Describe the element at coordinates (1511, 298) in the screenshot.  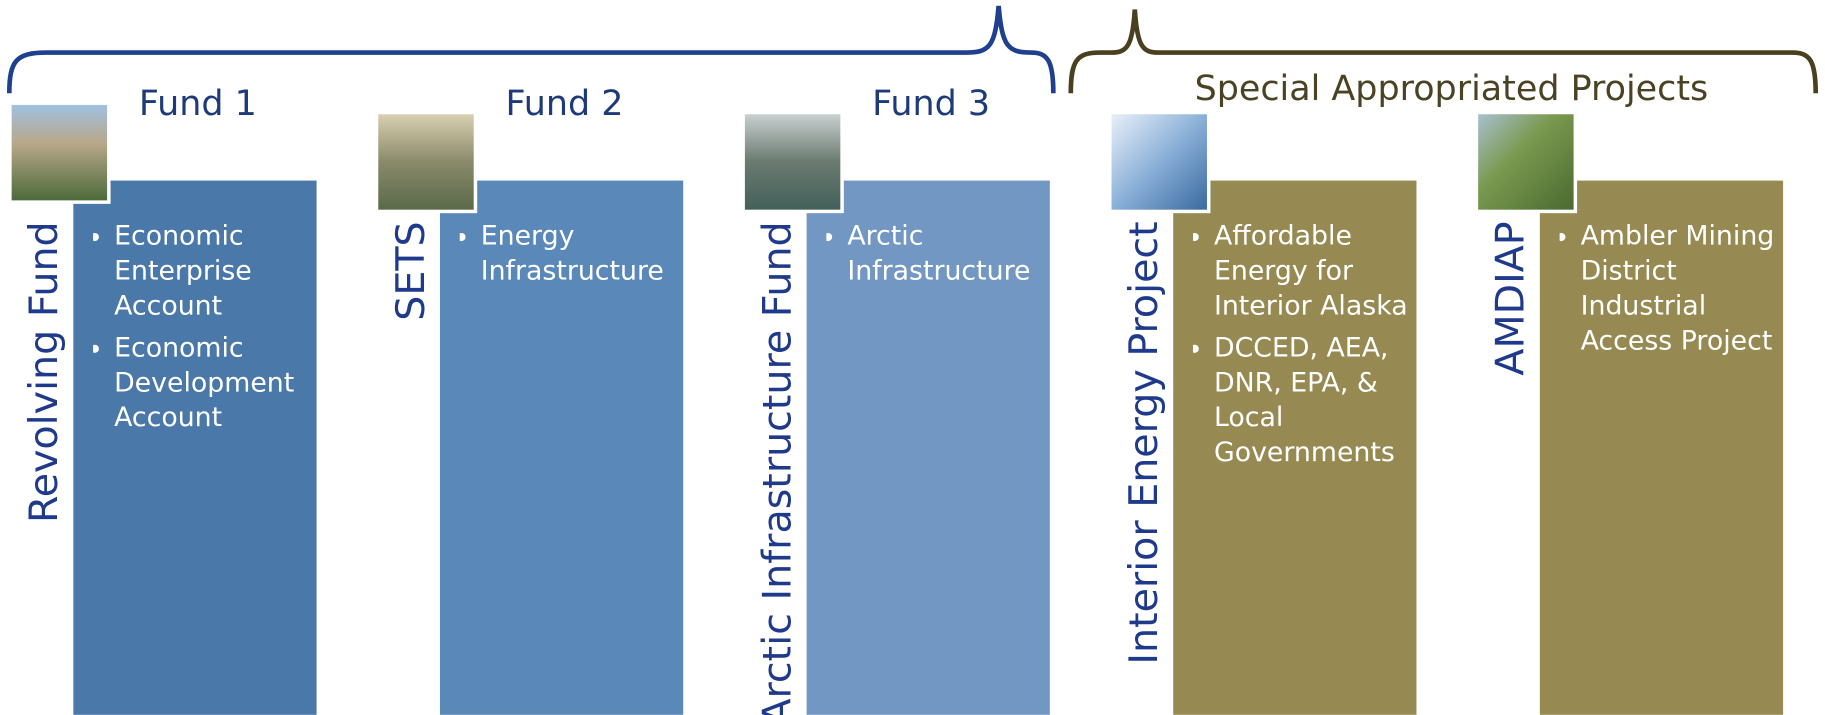
I see `column-name: AMDIAP` at that location.